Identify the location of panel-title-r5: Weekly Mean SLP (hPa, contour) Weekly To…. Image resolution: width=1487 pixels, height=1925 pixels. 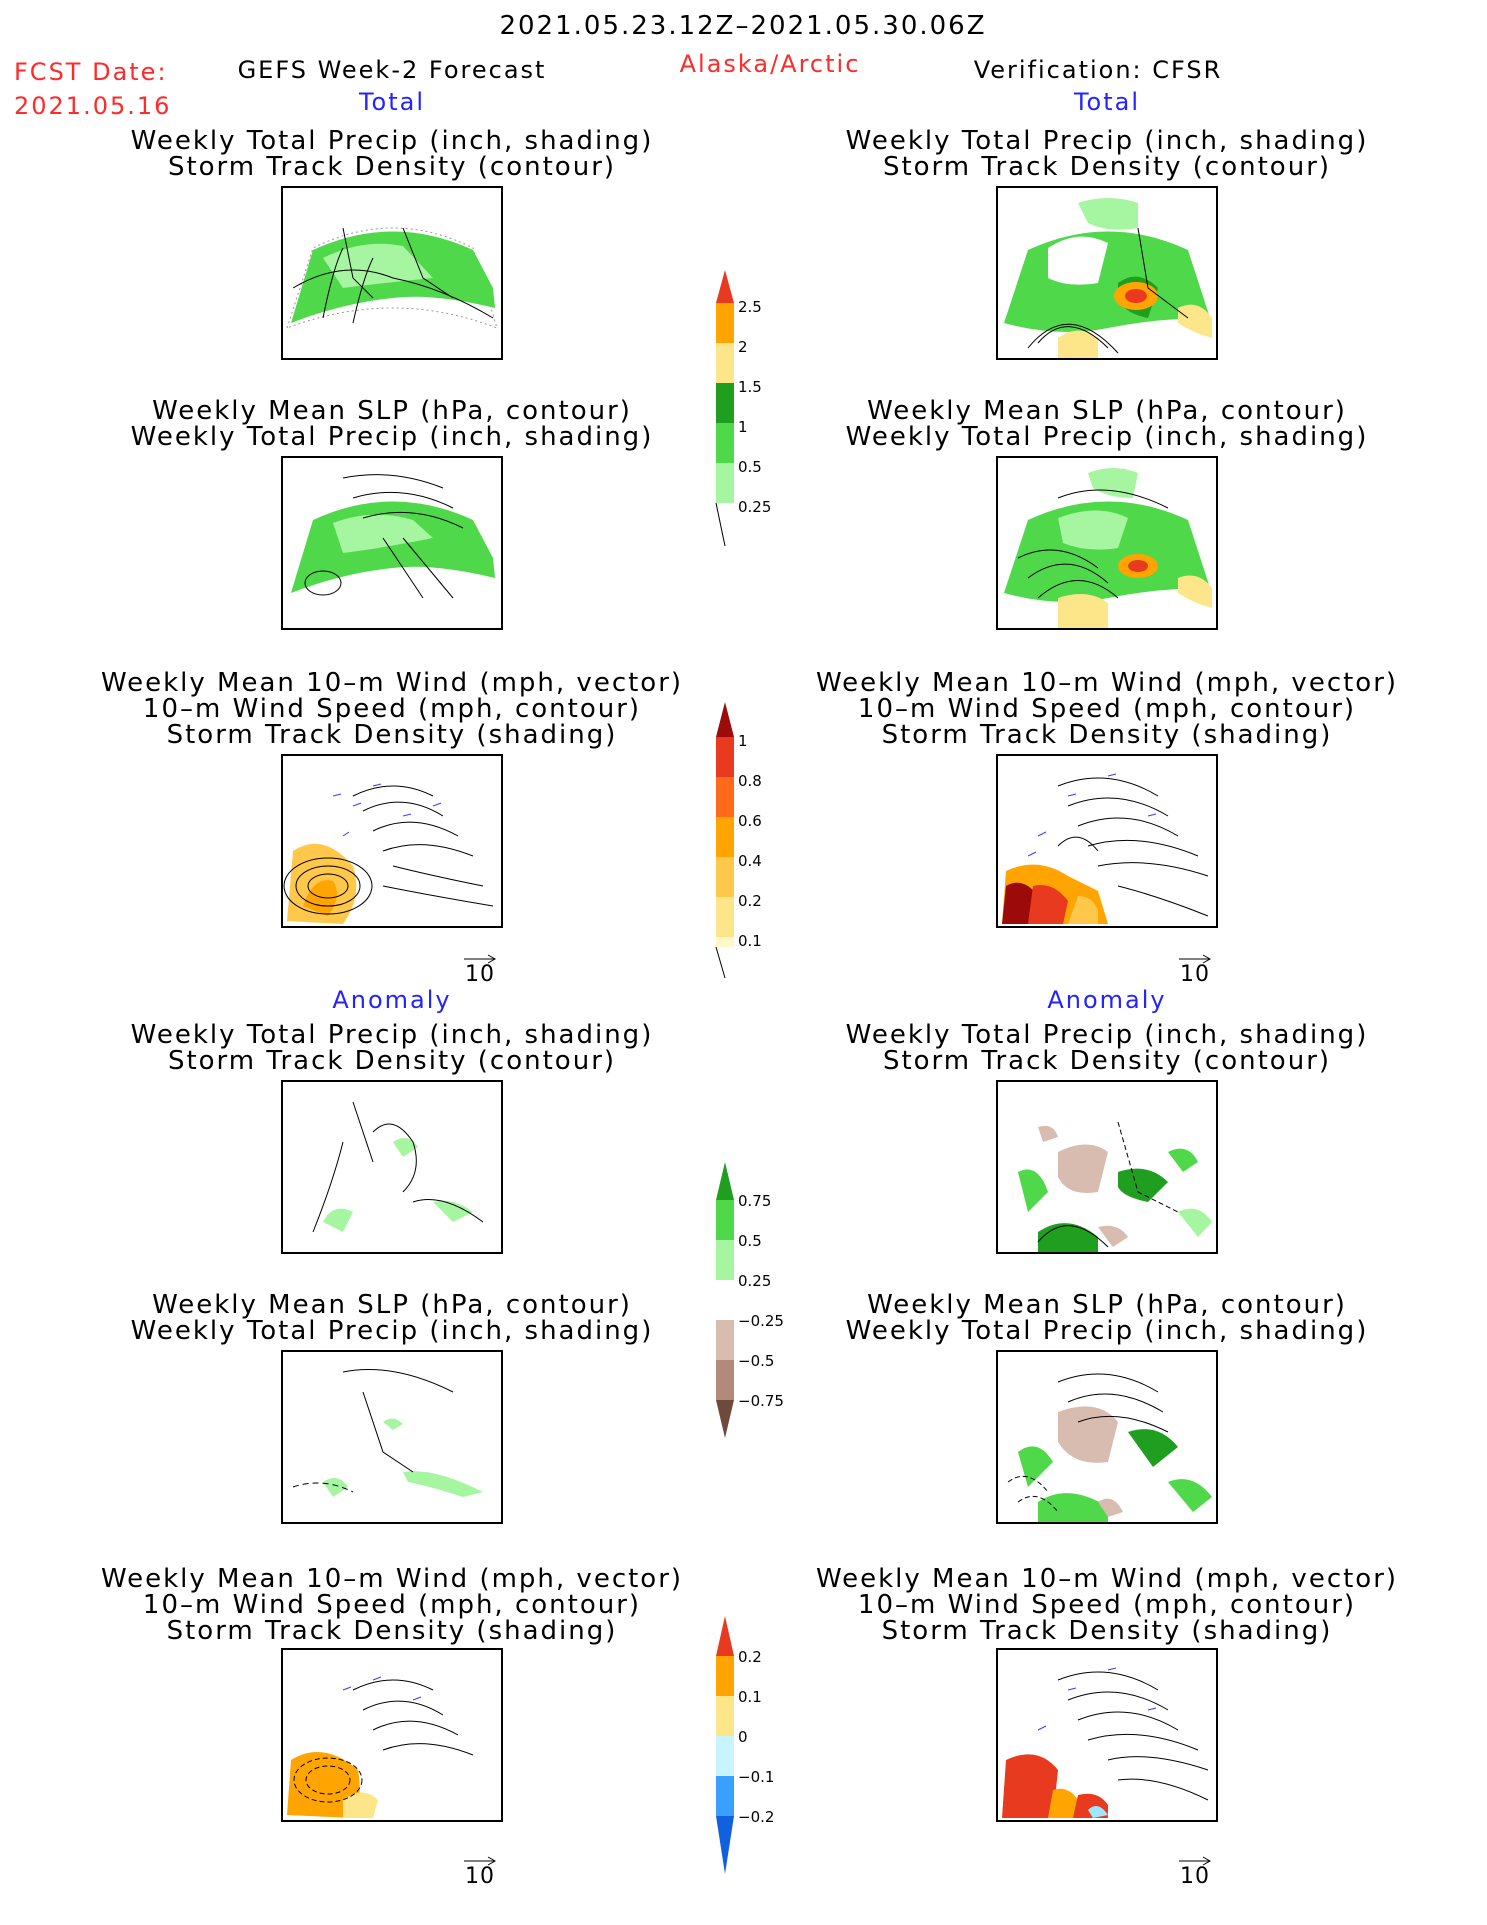
(1107, 1318).